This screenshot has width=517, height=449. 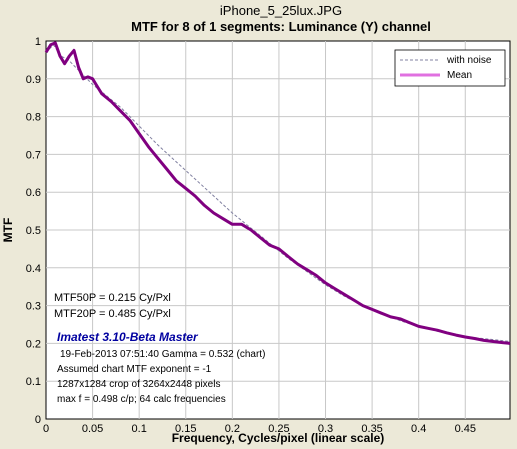 What do you see at coordinates (33, 307) in the screenshot?
I see `y-tick-label: 0.3` at bounding box center [33, 307].